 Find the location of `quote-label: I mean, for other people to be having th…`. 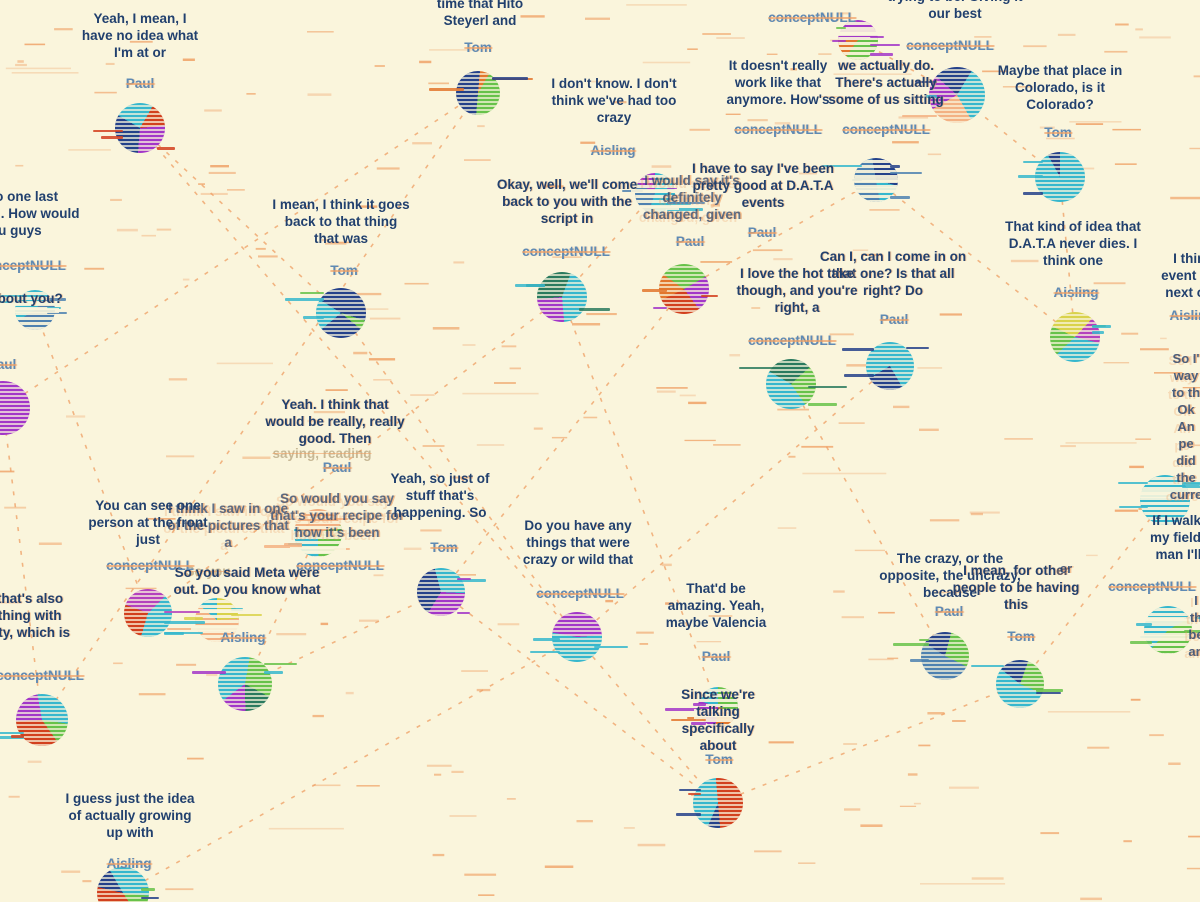

quote-label: I mean, for other people to be having th… is located at coordinates (1016, 587).